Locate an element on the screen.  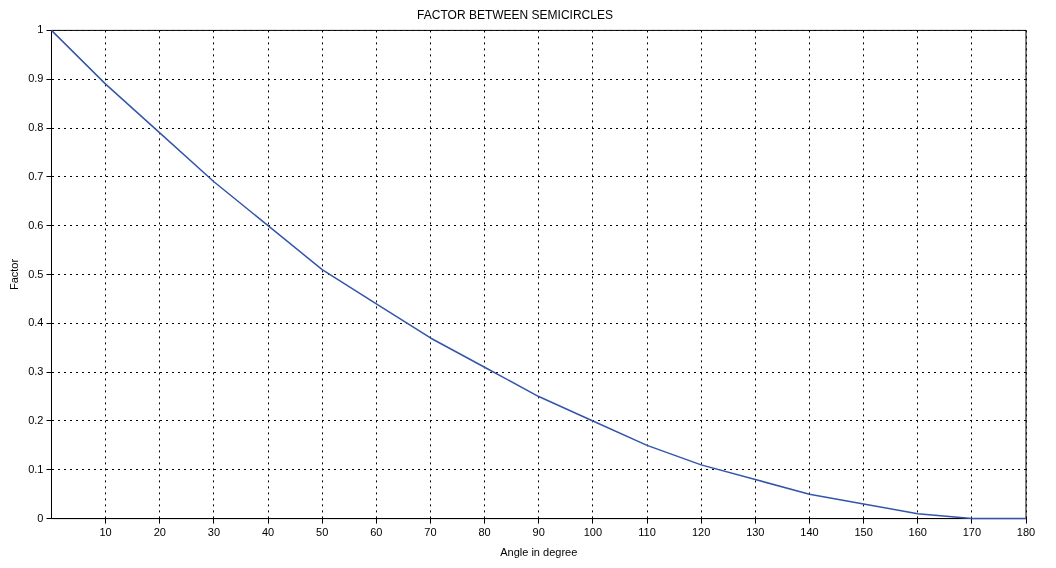
x-tick-label: 50 is located at coordinates (322, 532).